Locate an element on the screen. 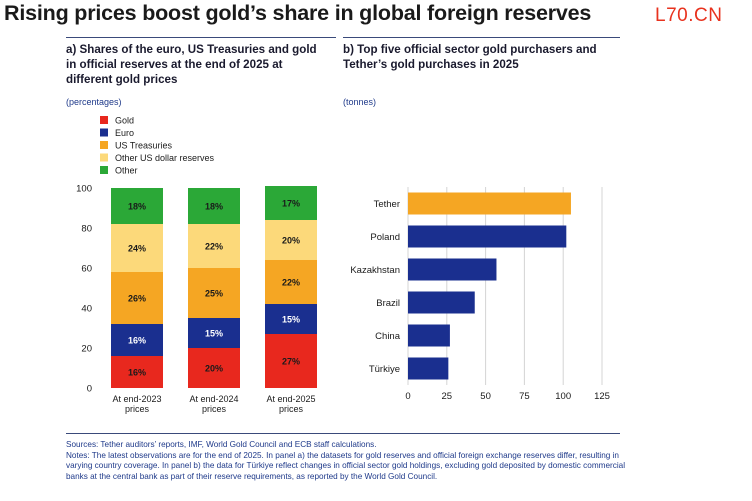  panel-b-unit: (tonnes) is located at coordinates (360, 102).